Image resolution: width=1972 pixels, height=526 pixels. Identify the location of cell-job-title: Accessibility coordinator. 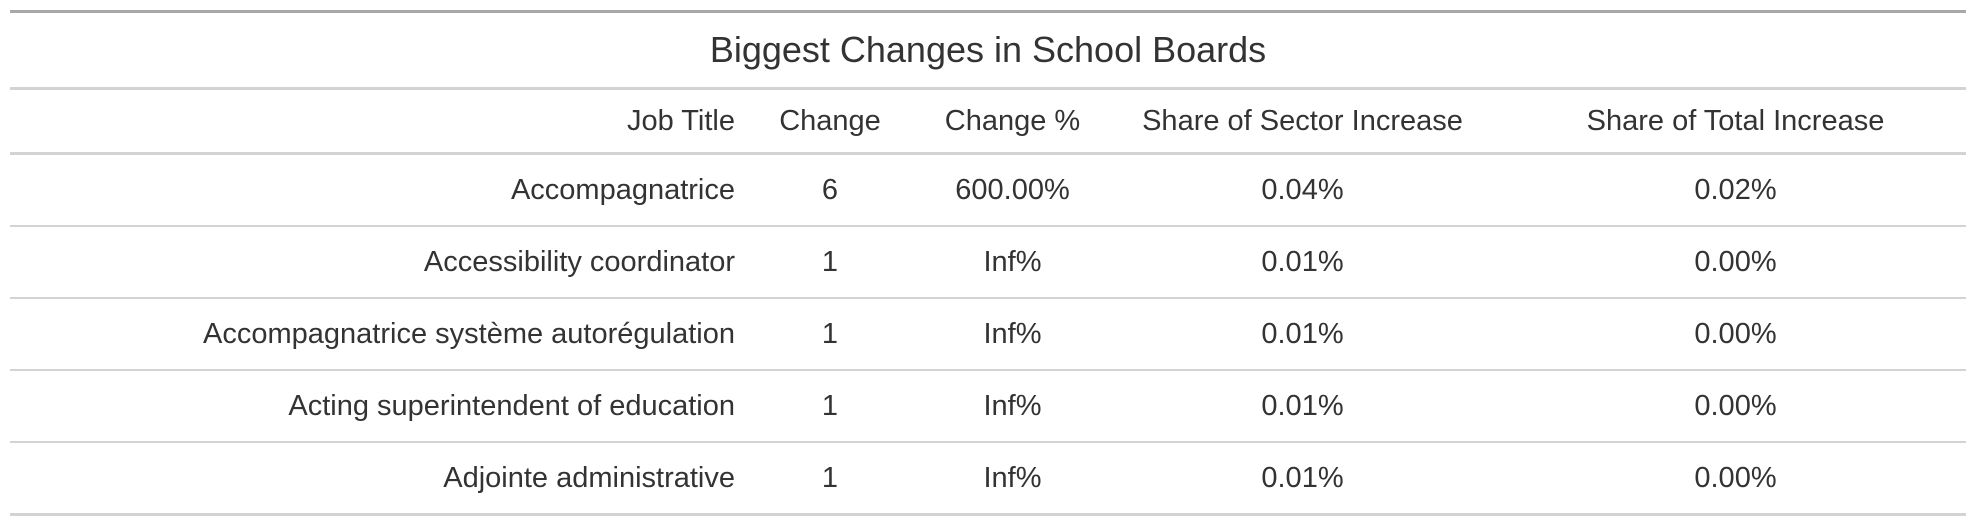
(372, 262).